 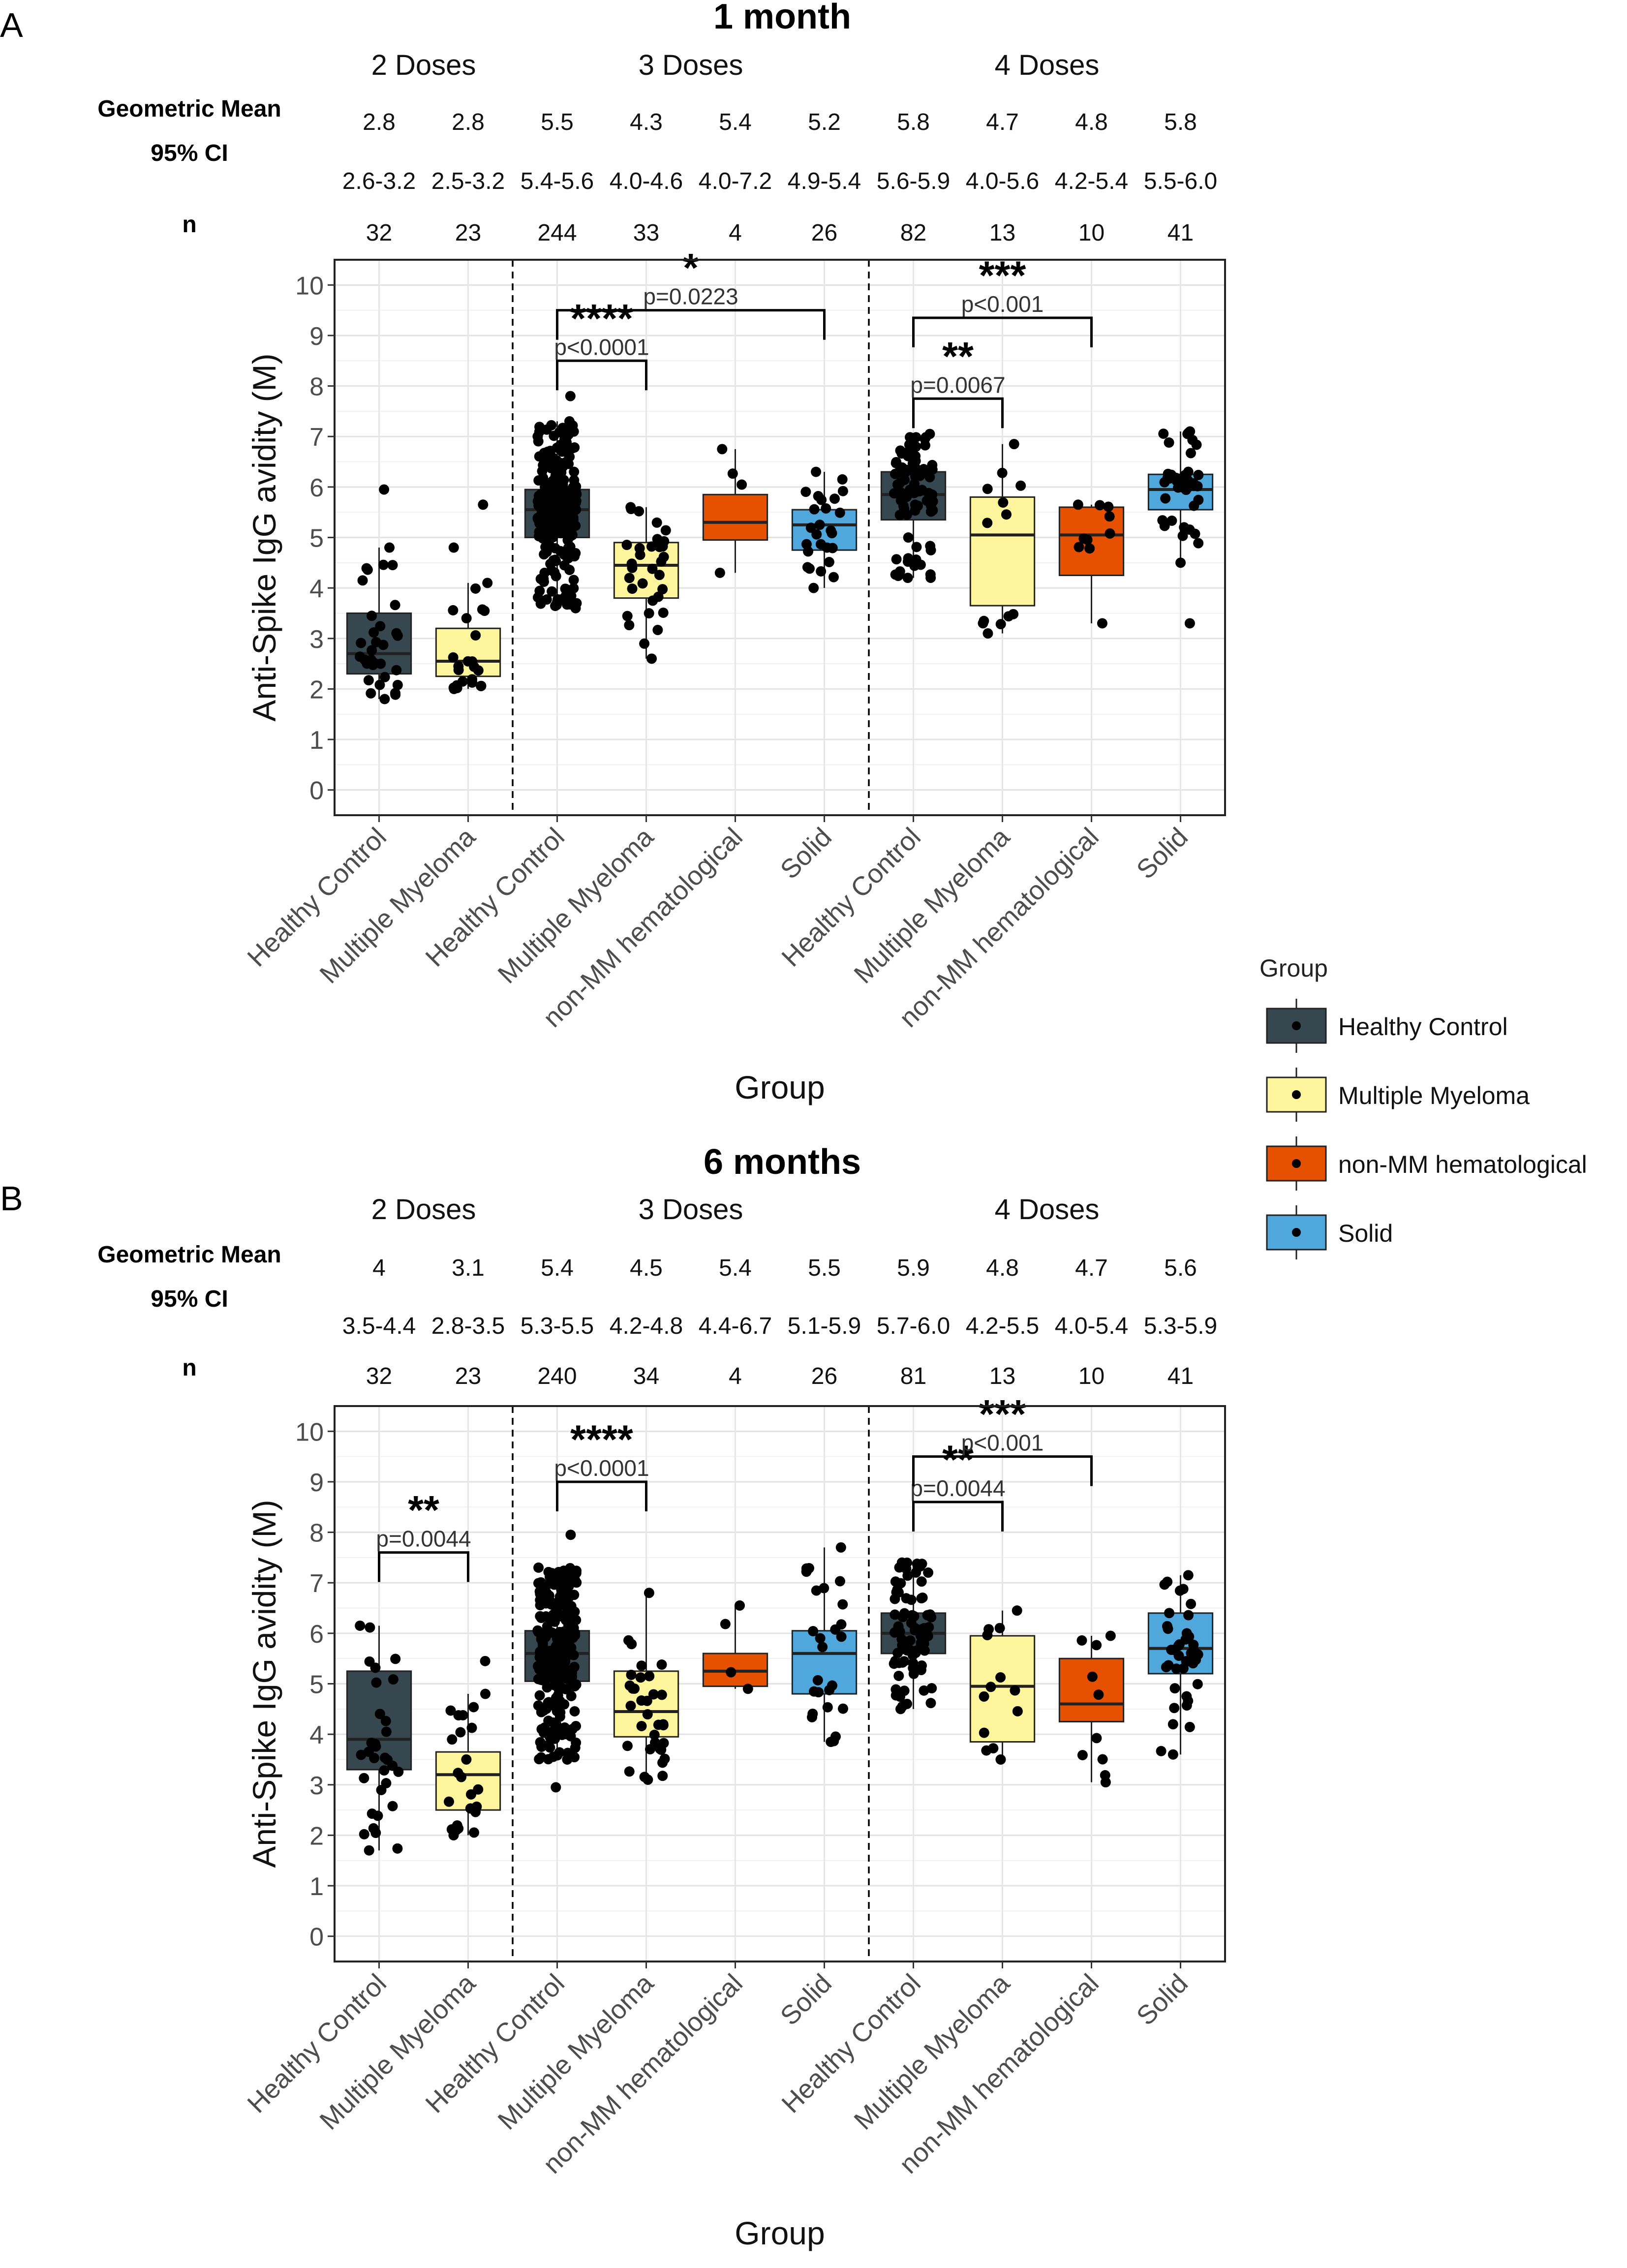 What do you see at coordinates (691, 1210) in the screenshot?
I see `dose-group-label: 3 Doses` at bounding box center [691, 1210].